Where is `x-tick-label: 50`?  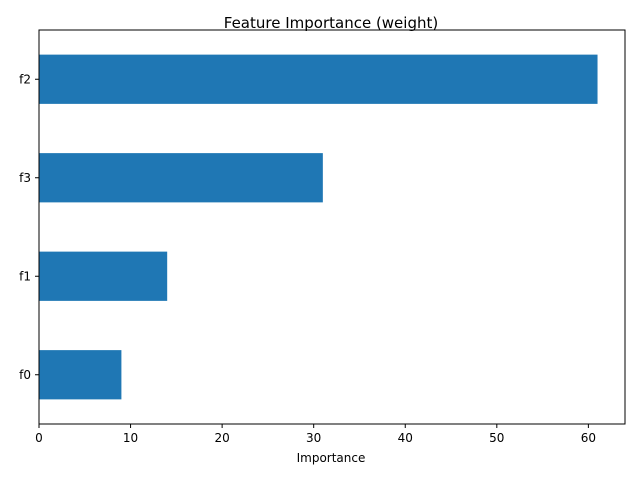
x-tick-label: 50 is located at coordinates (496, 438).